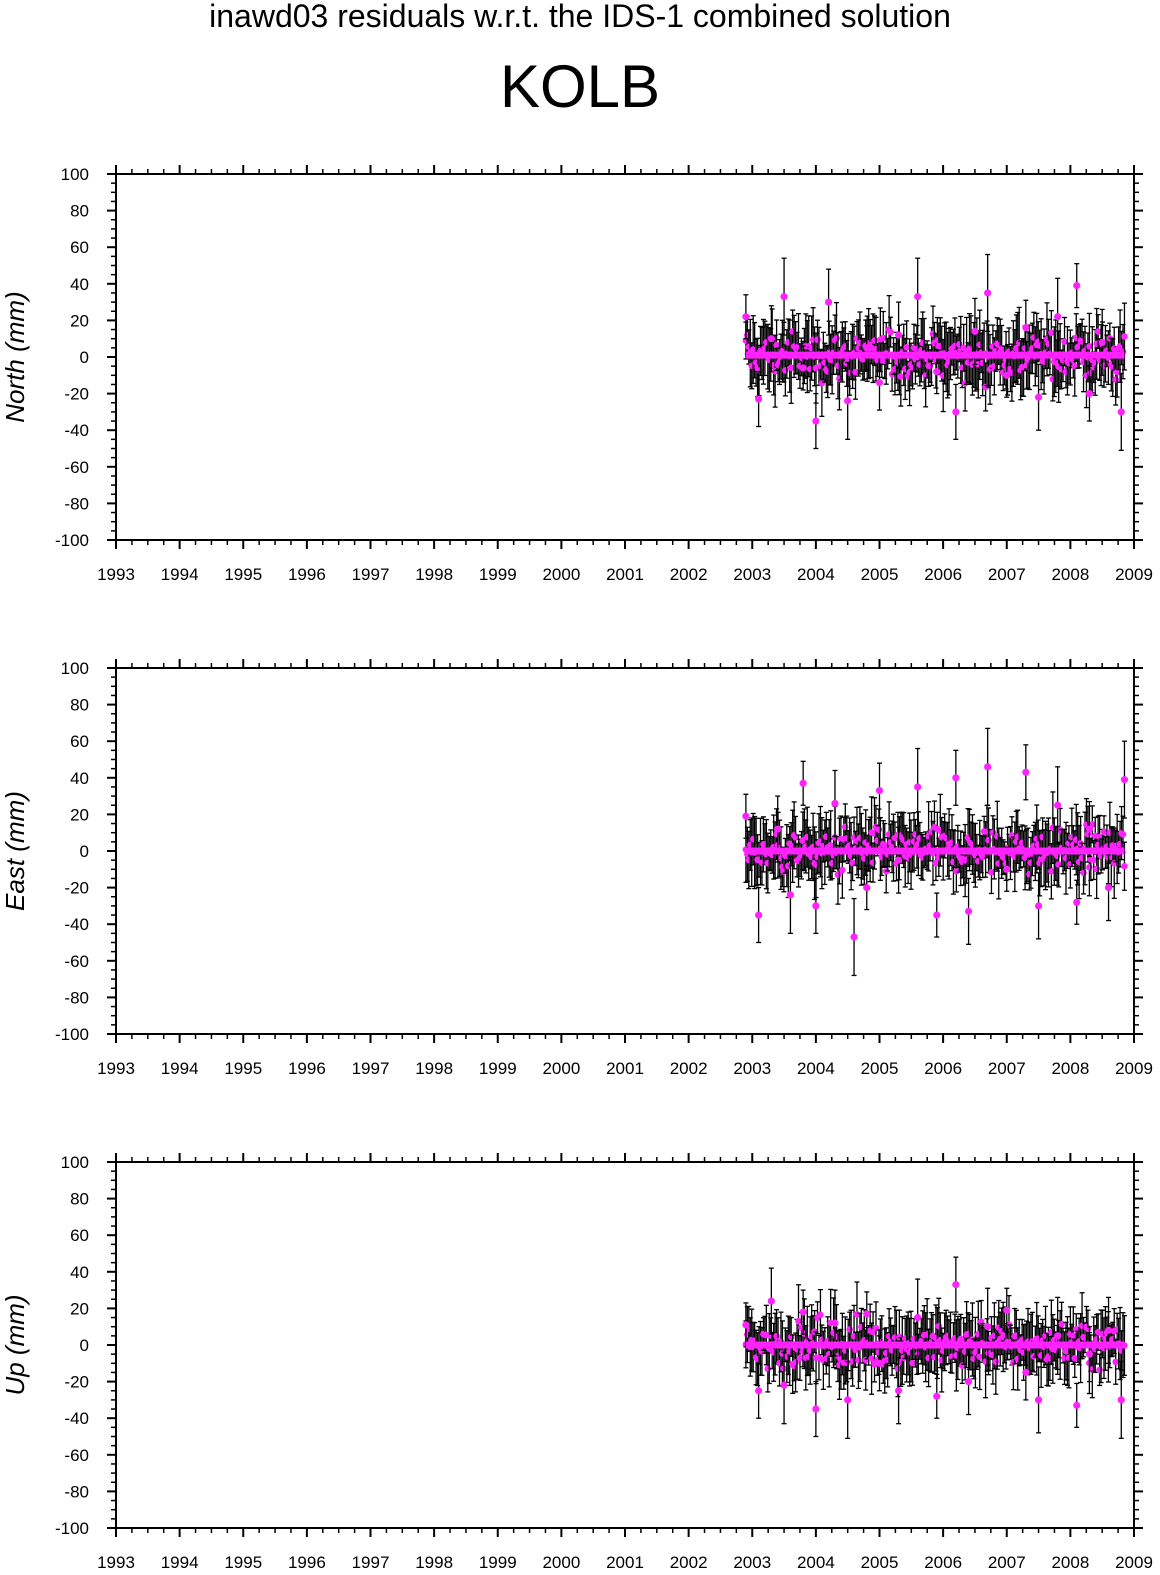 This screenshot has width=1160, height=1575. What do you see at coordinates (880, 574) in the screenshot?
I see `x-tick-label: 2005` at bounding box center [880, 574].